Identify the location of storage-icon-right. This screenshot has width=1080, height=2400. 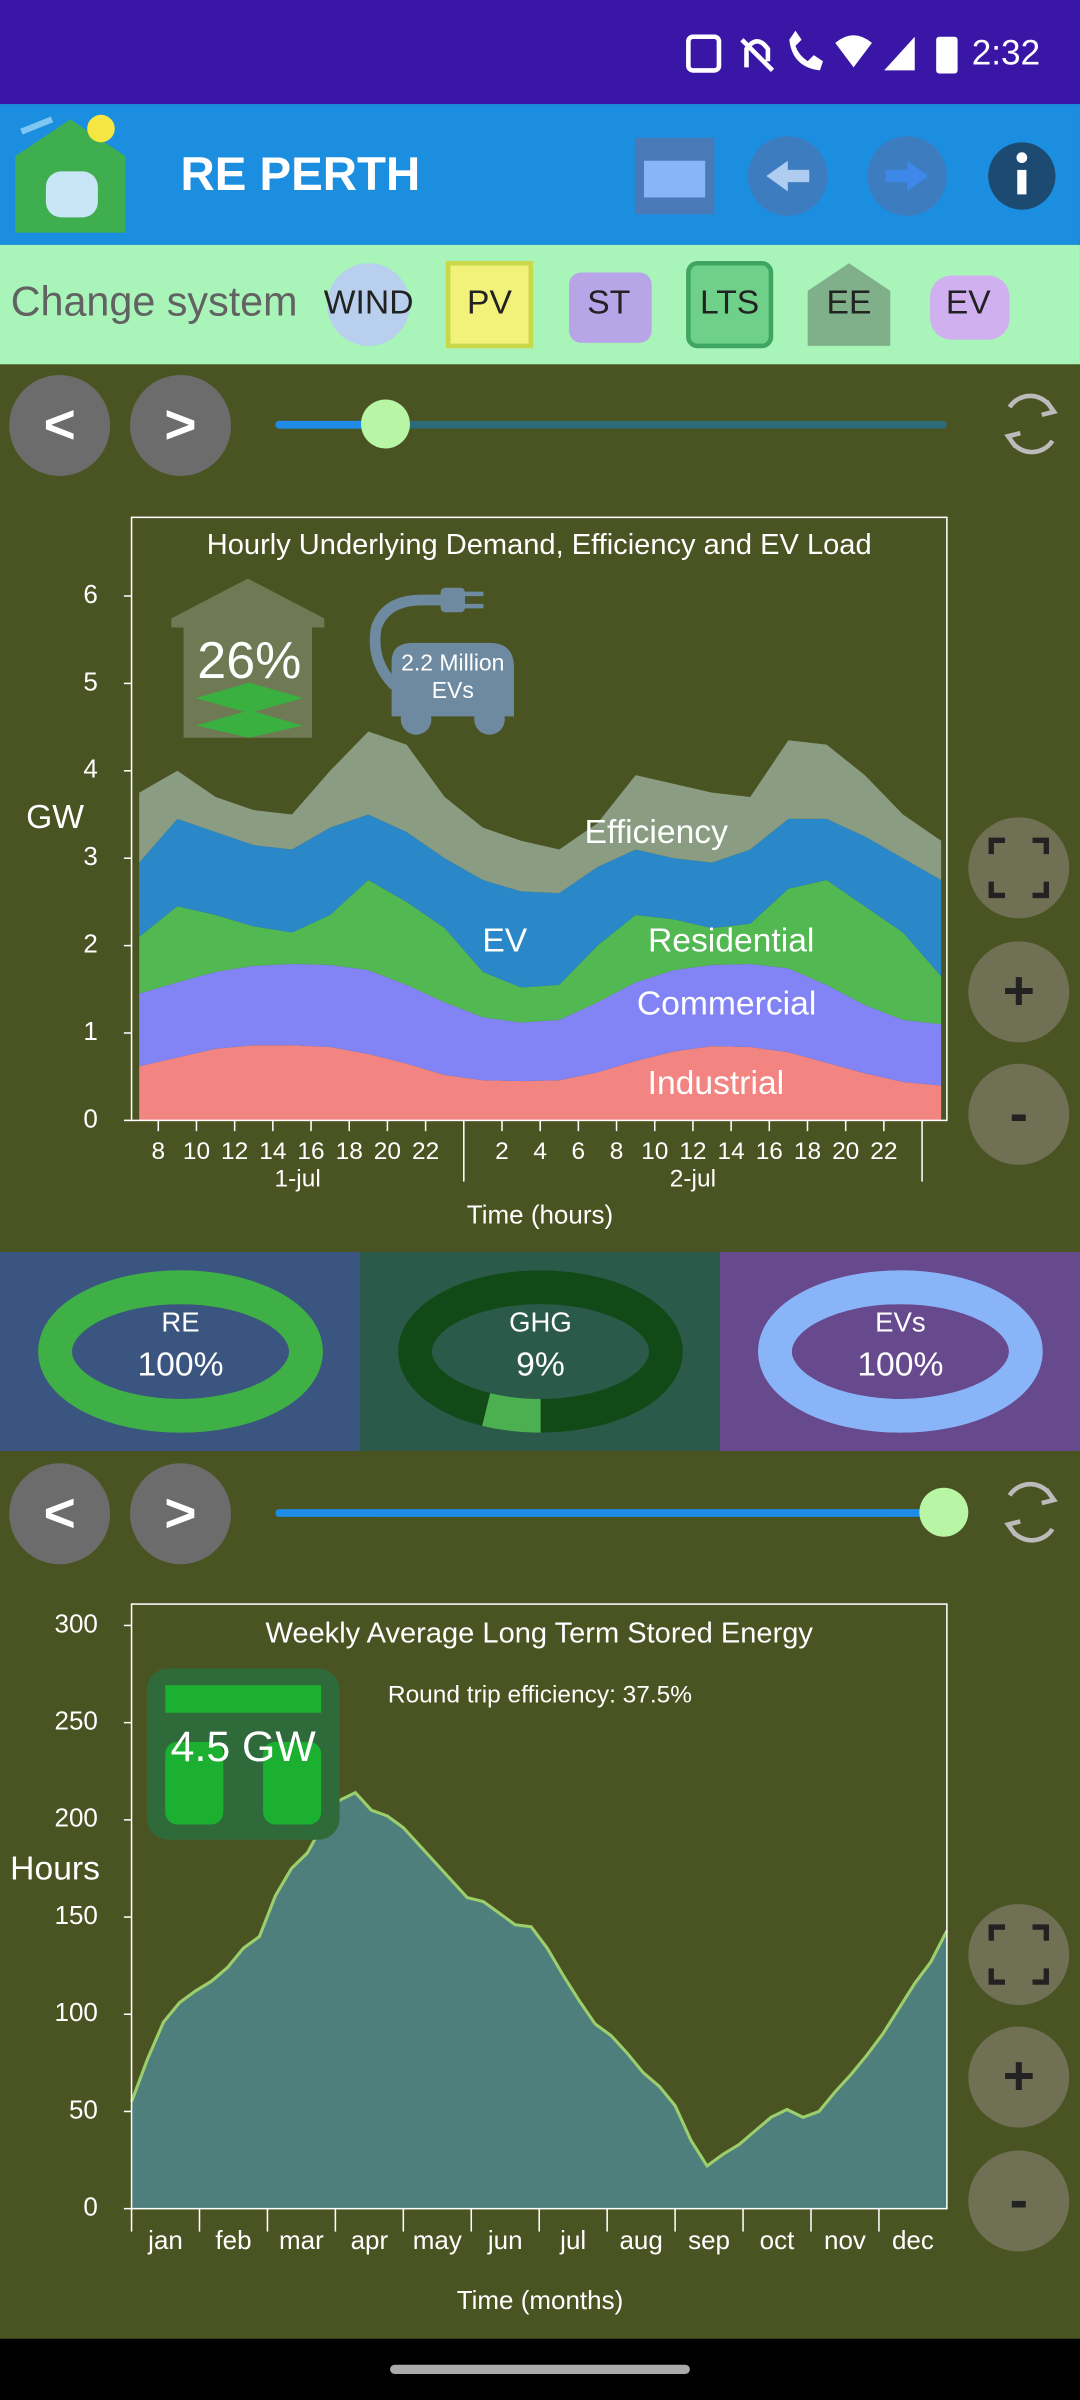
(292, 1783).